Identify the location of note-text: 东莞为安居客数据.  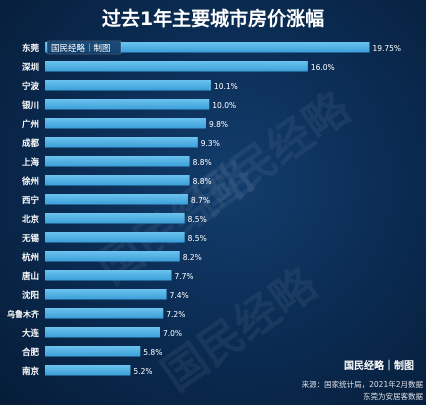
(393, 396).